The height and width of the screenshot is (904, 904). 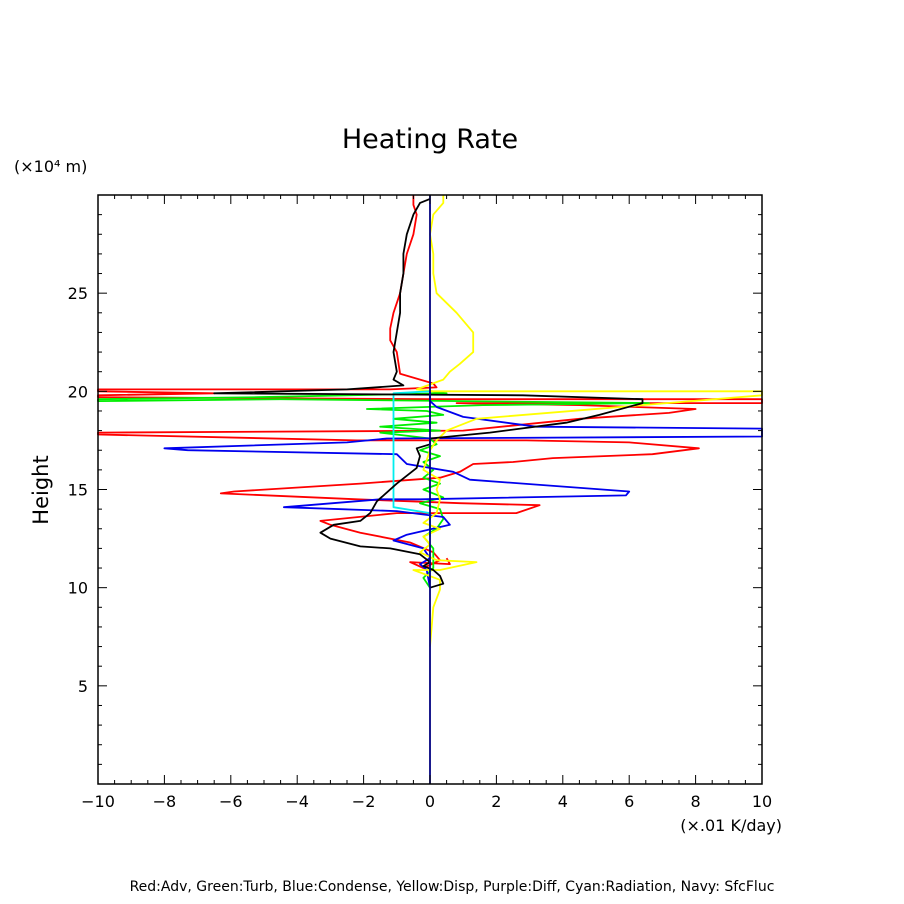 I want to click on y-tick-label: 10, so click(x=78, y=588).